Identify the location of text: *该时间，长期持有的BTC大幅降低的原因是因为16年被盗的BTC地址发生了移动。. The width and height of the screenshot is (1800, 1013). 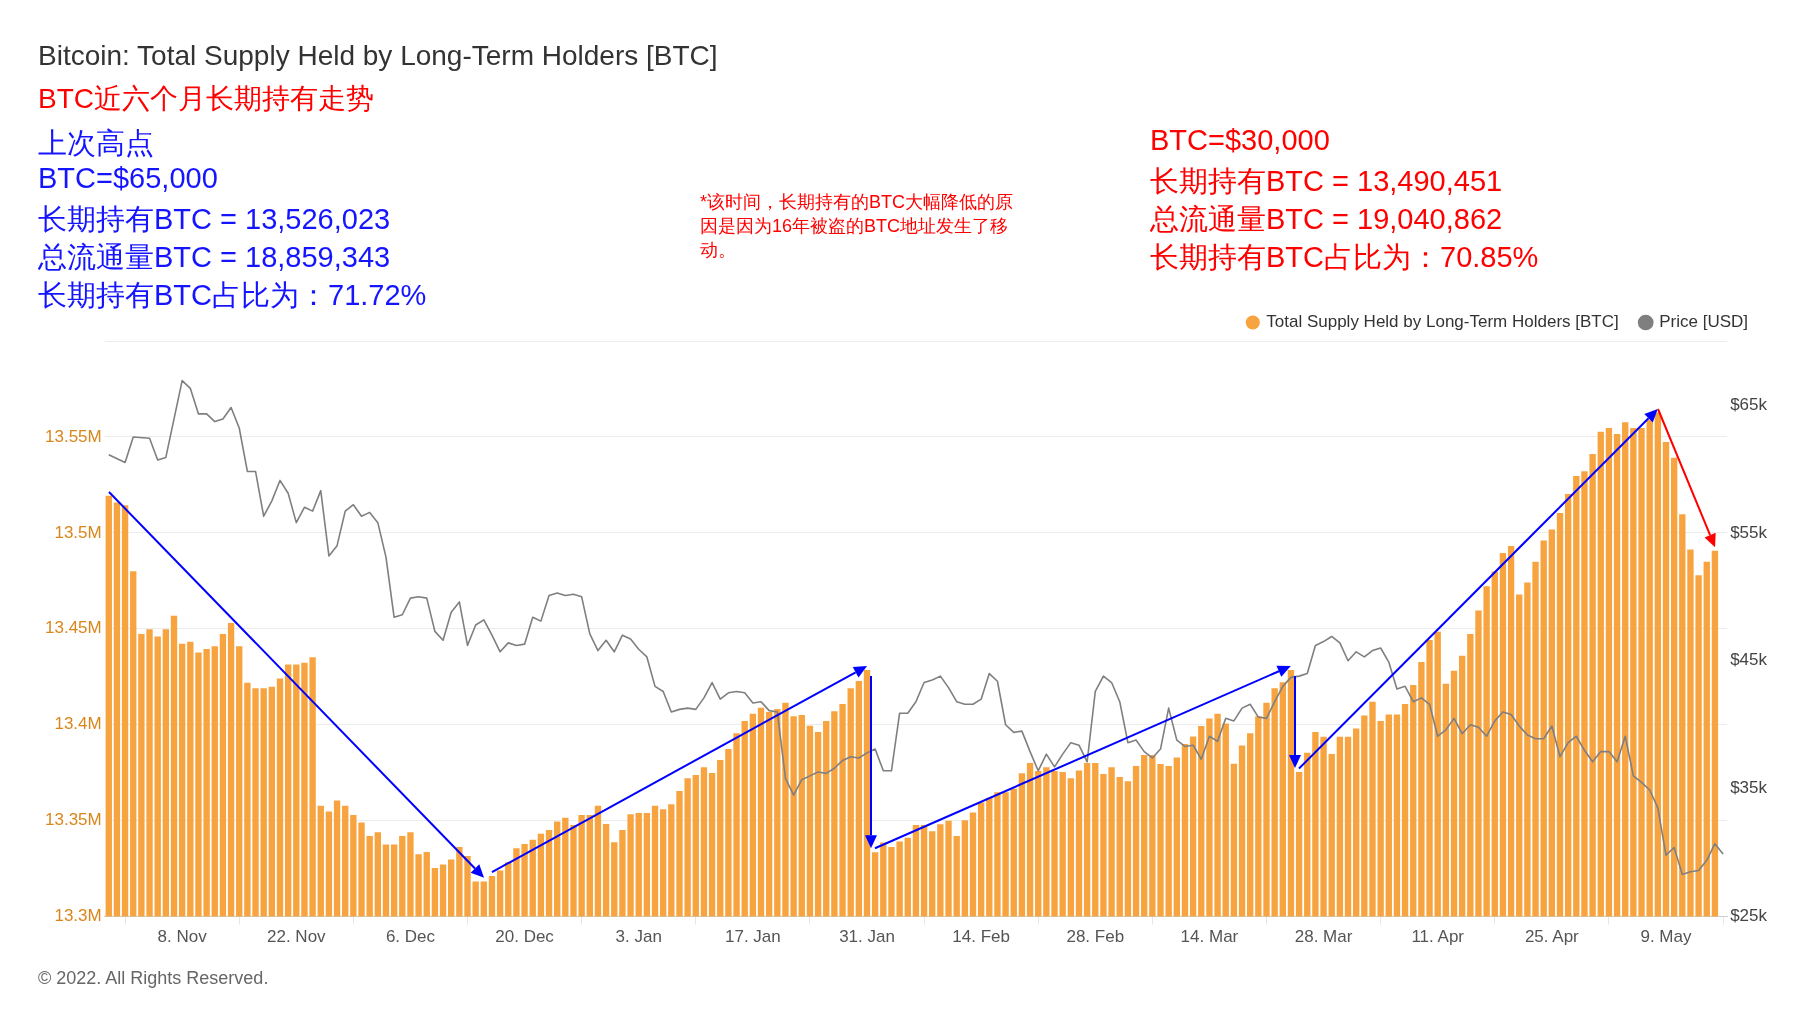
(857, 226).